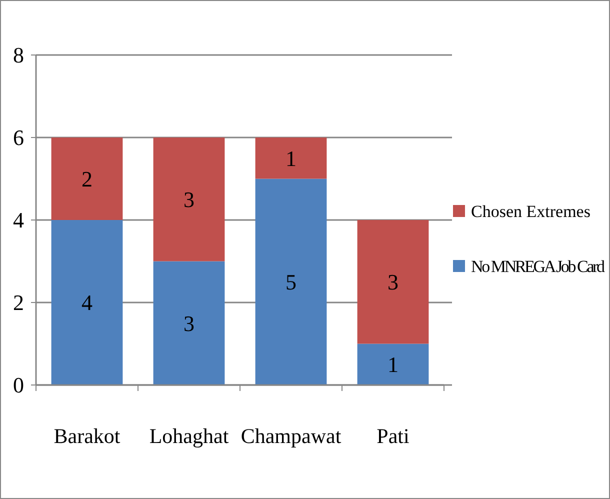  What do you see at coordinates (291, 436) in the screenshot?
I see `x-tick-label: Champawat` at bounding box center [291, 436].